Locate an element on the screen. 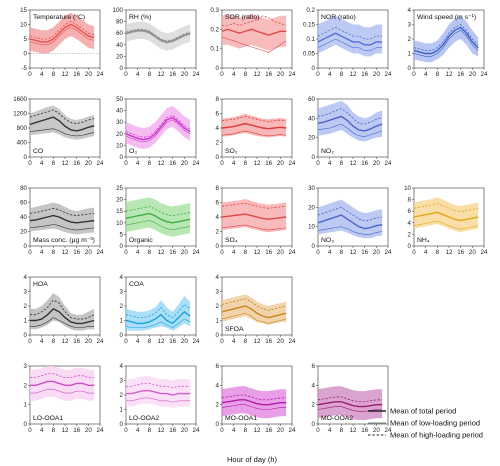  panel-label: SO₄ is located at coordinates (231, 240).